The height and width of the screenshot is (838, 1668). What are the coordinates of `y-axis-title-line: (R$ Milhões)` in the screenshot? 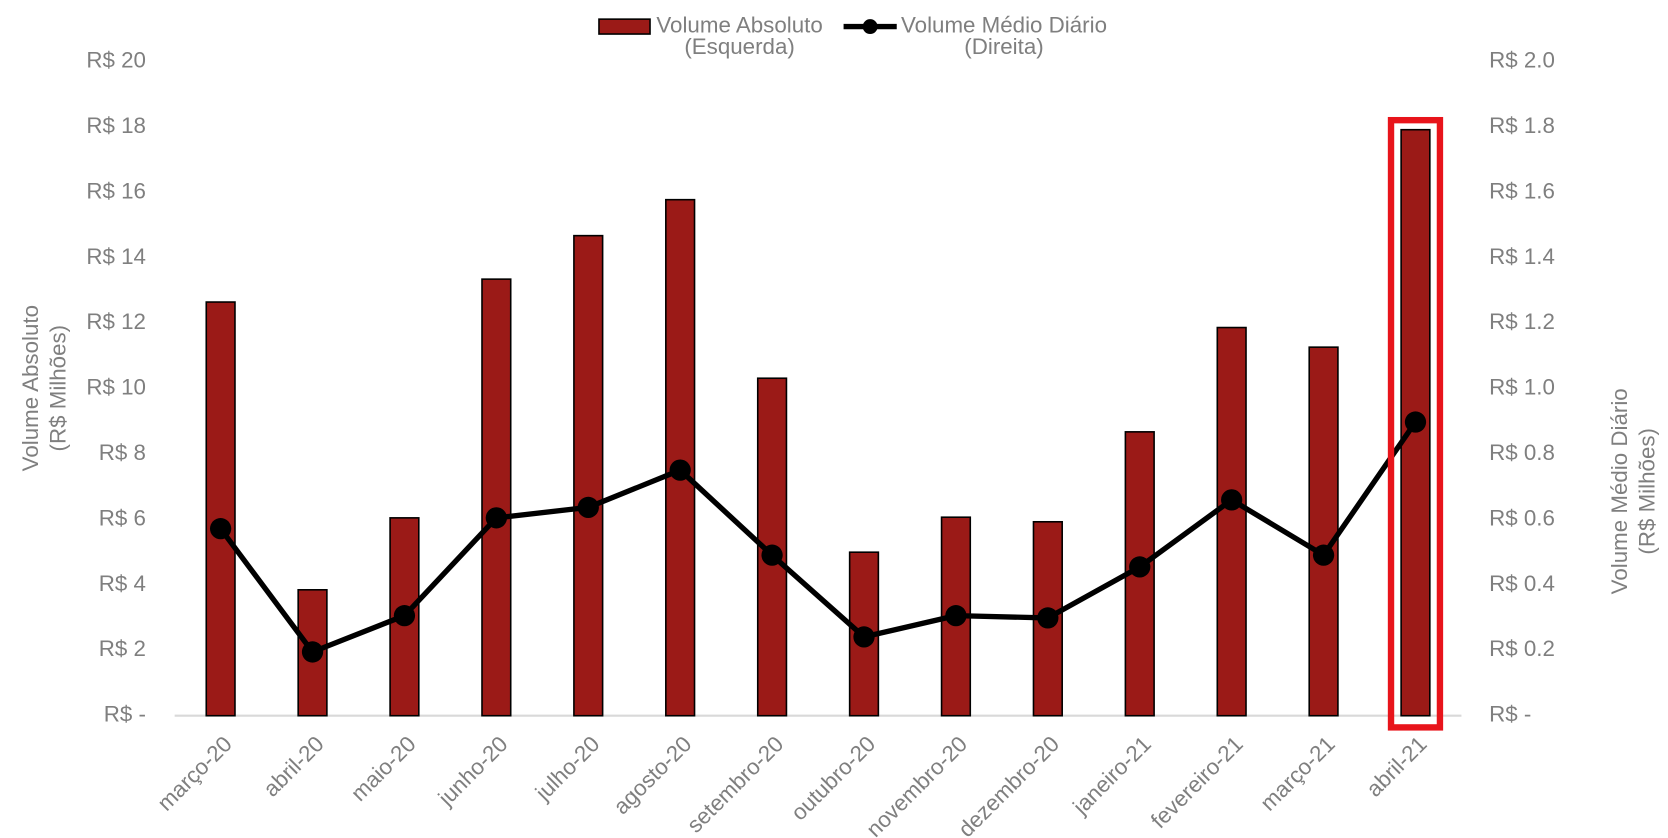 It's located at (58, 388).